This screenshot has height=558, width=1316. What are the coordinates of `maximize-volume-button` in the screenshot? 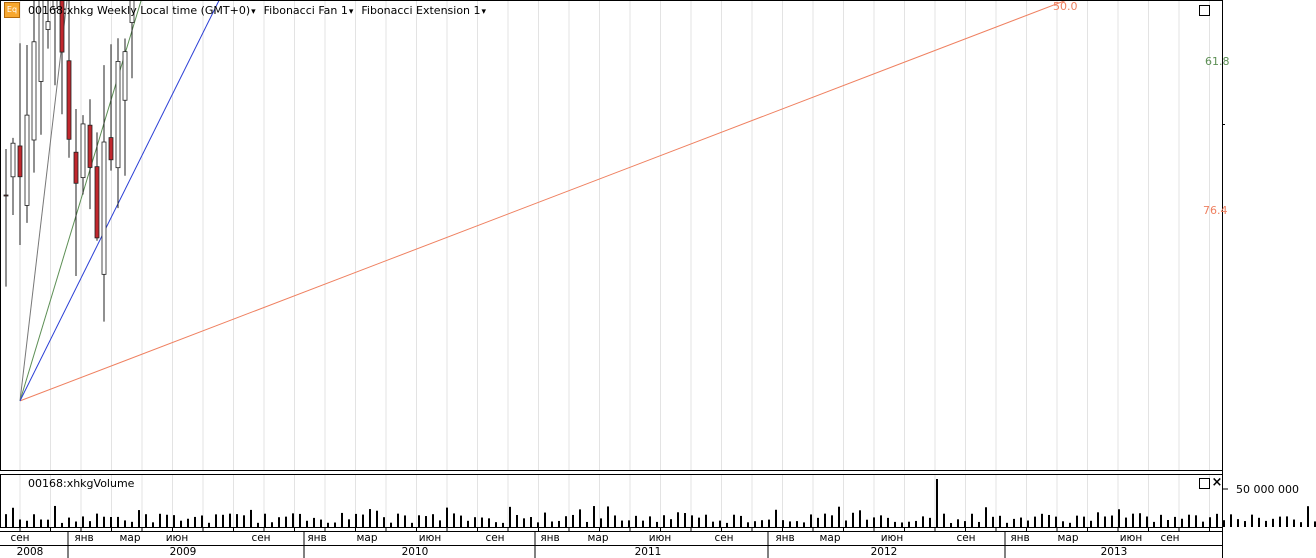 It's located at (1204, 483).